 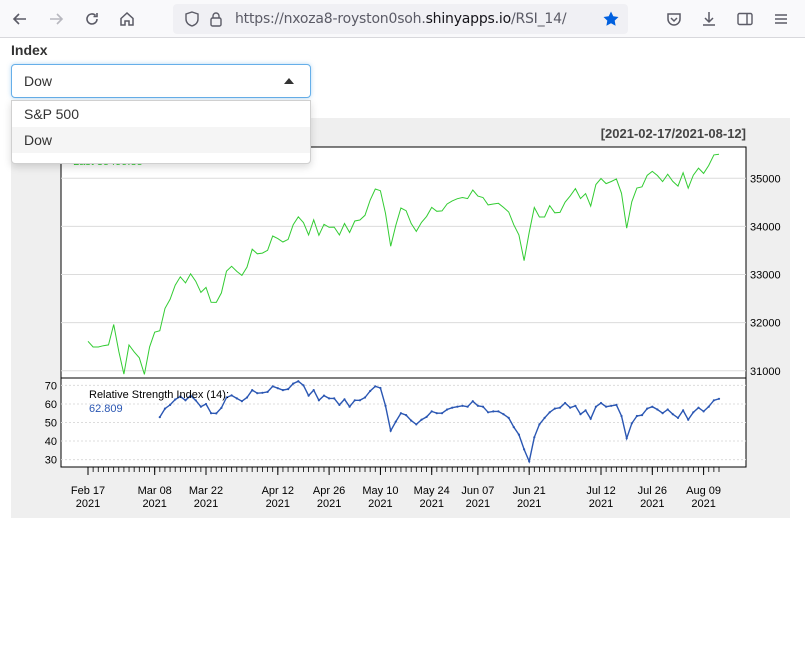 I want to click on price-tick-label: 32000, so click(x=765, y=324).